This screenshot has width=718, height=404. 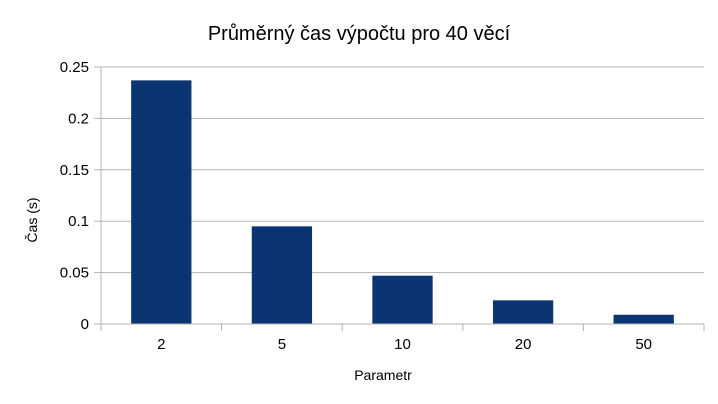 What do you see at coordinates (74, 67) in the screenshot?
I see `y-tick-label: 0.25` at bounding box center [74, 67].